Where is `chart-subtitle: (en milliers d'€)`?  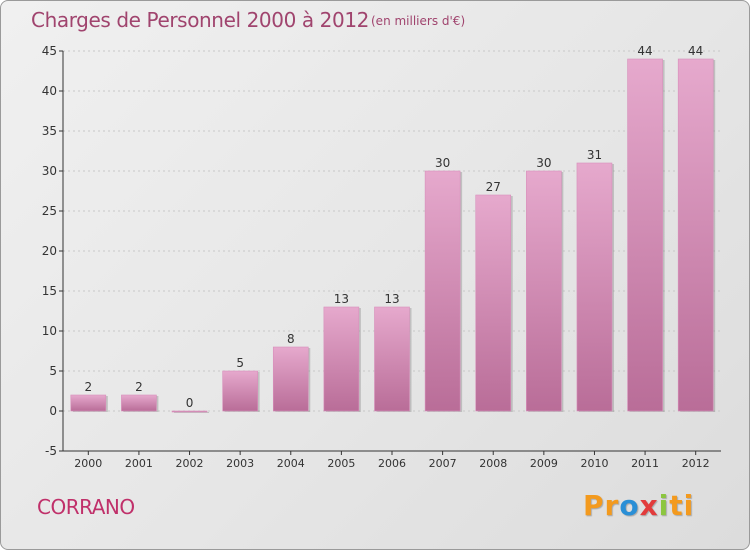 chart-subtitle: (en milliers d'€) is located at coordinates (418, 21).